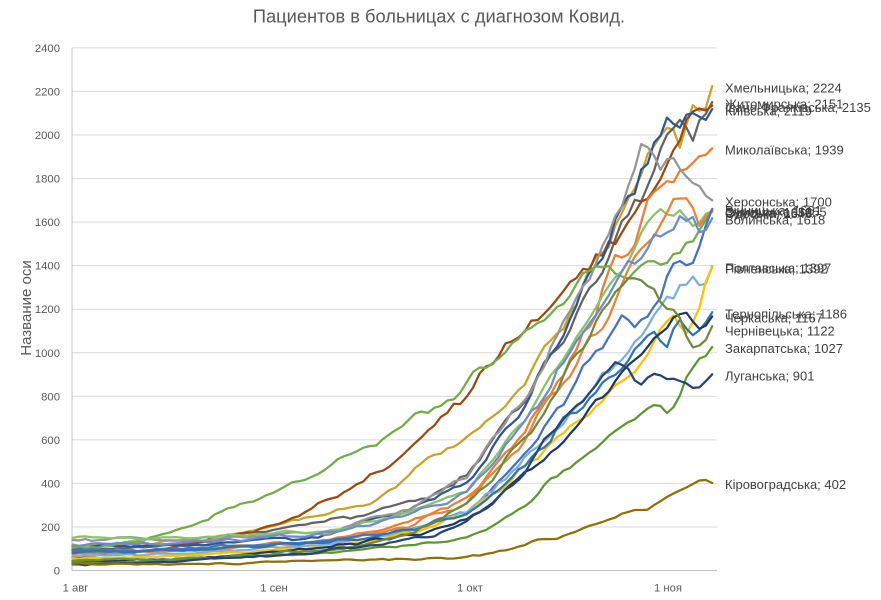  What do you see at coordinates (778, 202) in the screenshot?
I see `svg-text: Херсонська; 1700` at bounding box center [778, 202].